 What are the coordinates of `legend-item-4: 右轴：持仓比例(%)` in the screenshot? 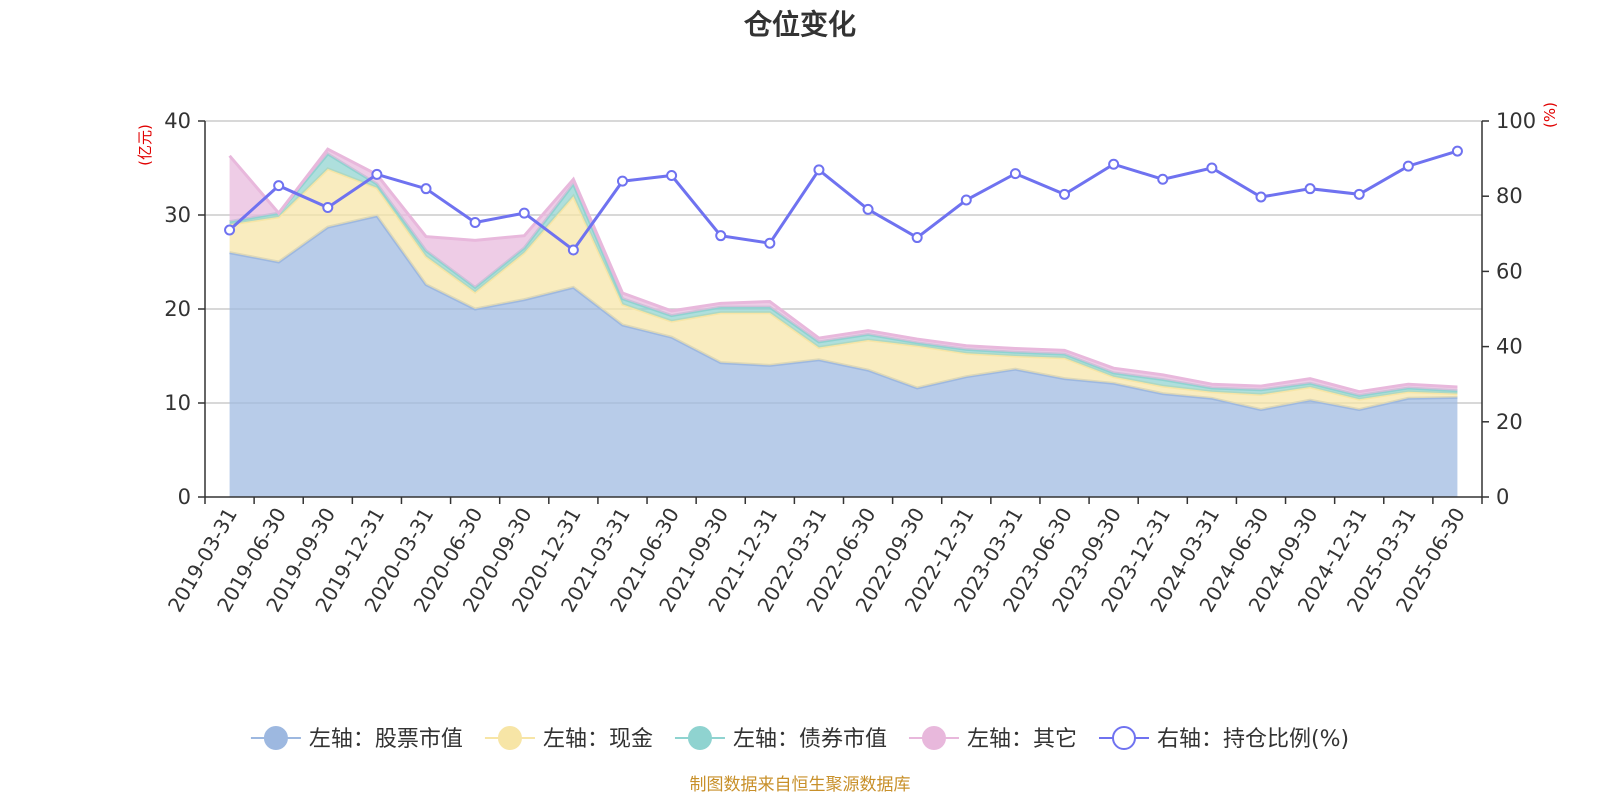 It's located at (1223, 739).